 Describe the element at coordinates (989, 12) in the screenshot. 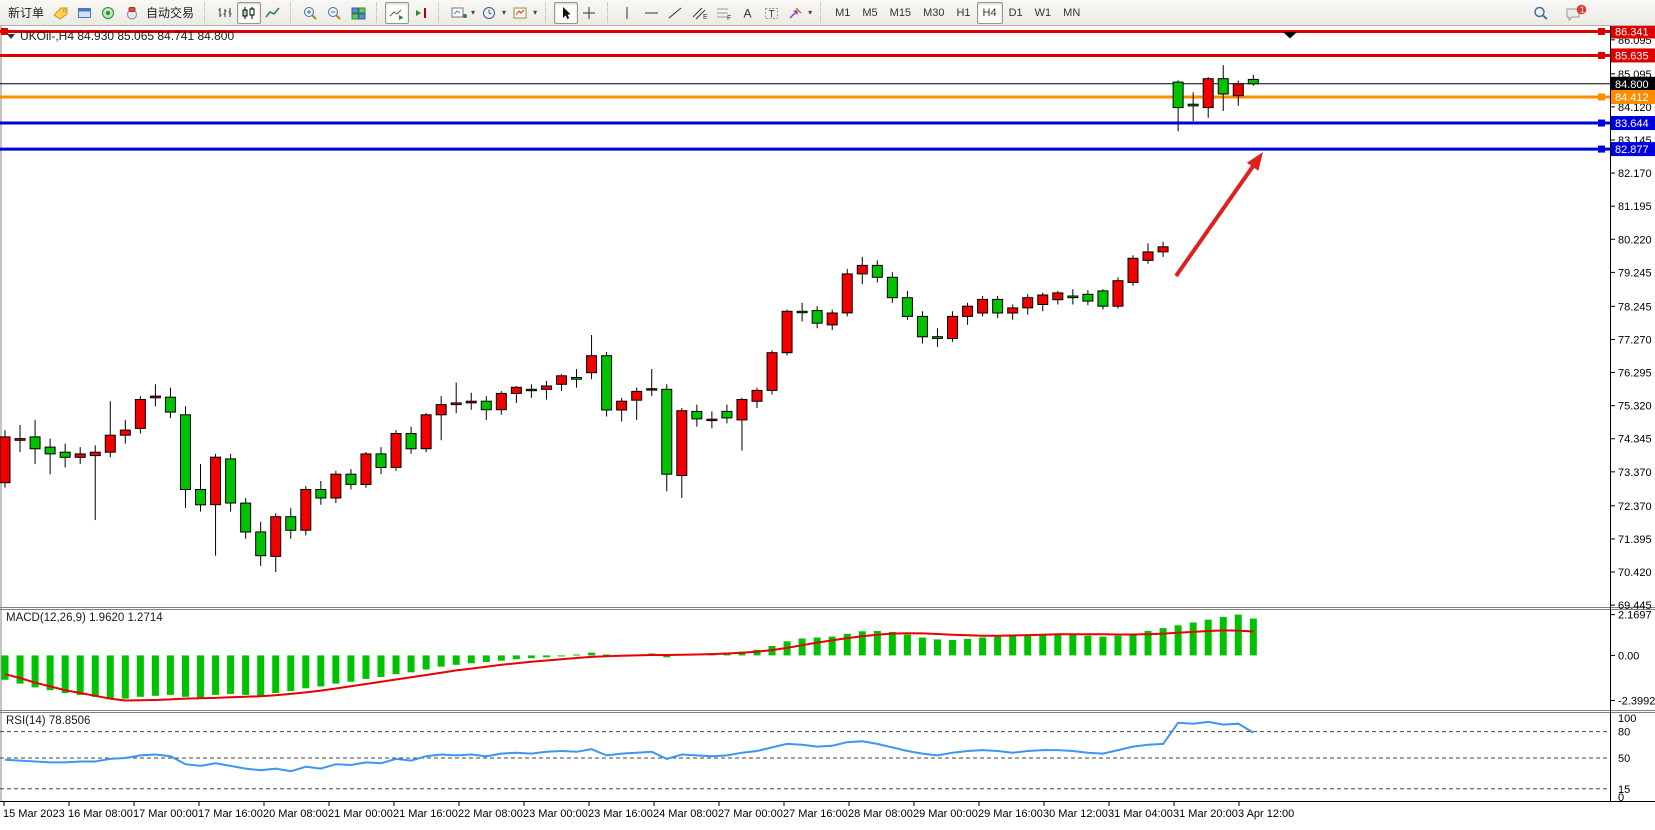

I see `period-button-h4: H4` at that location.